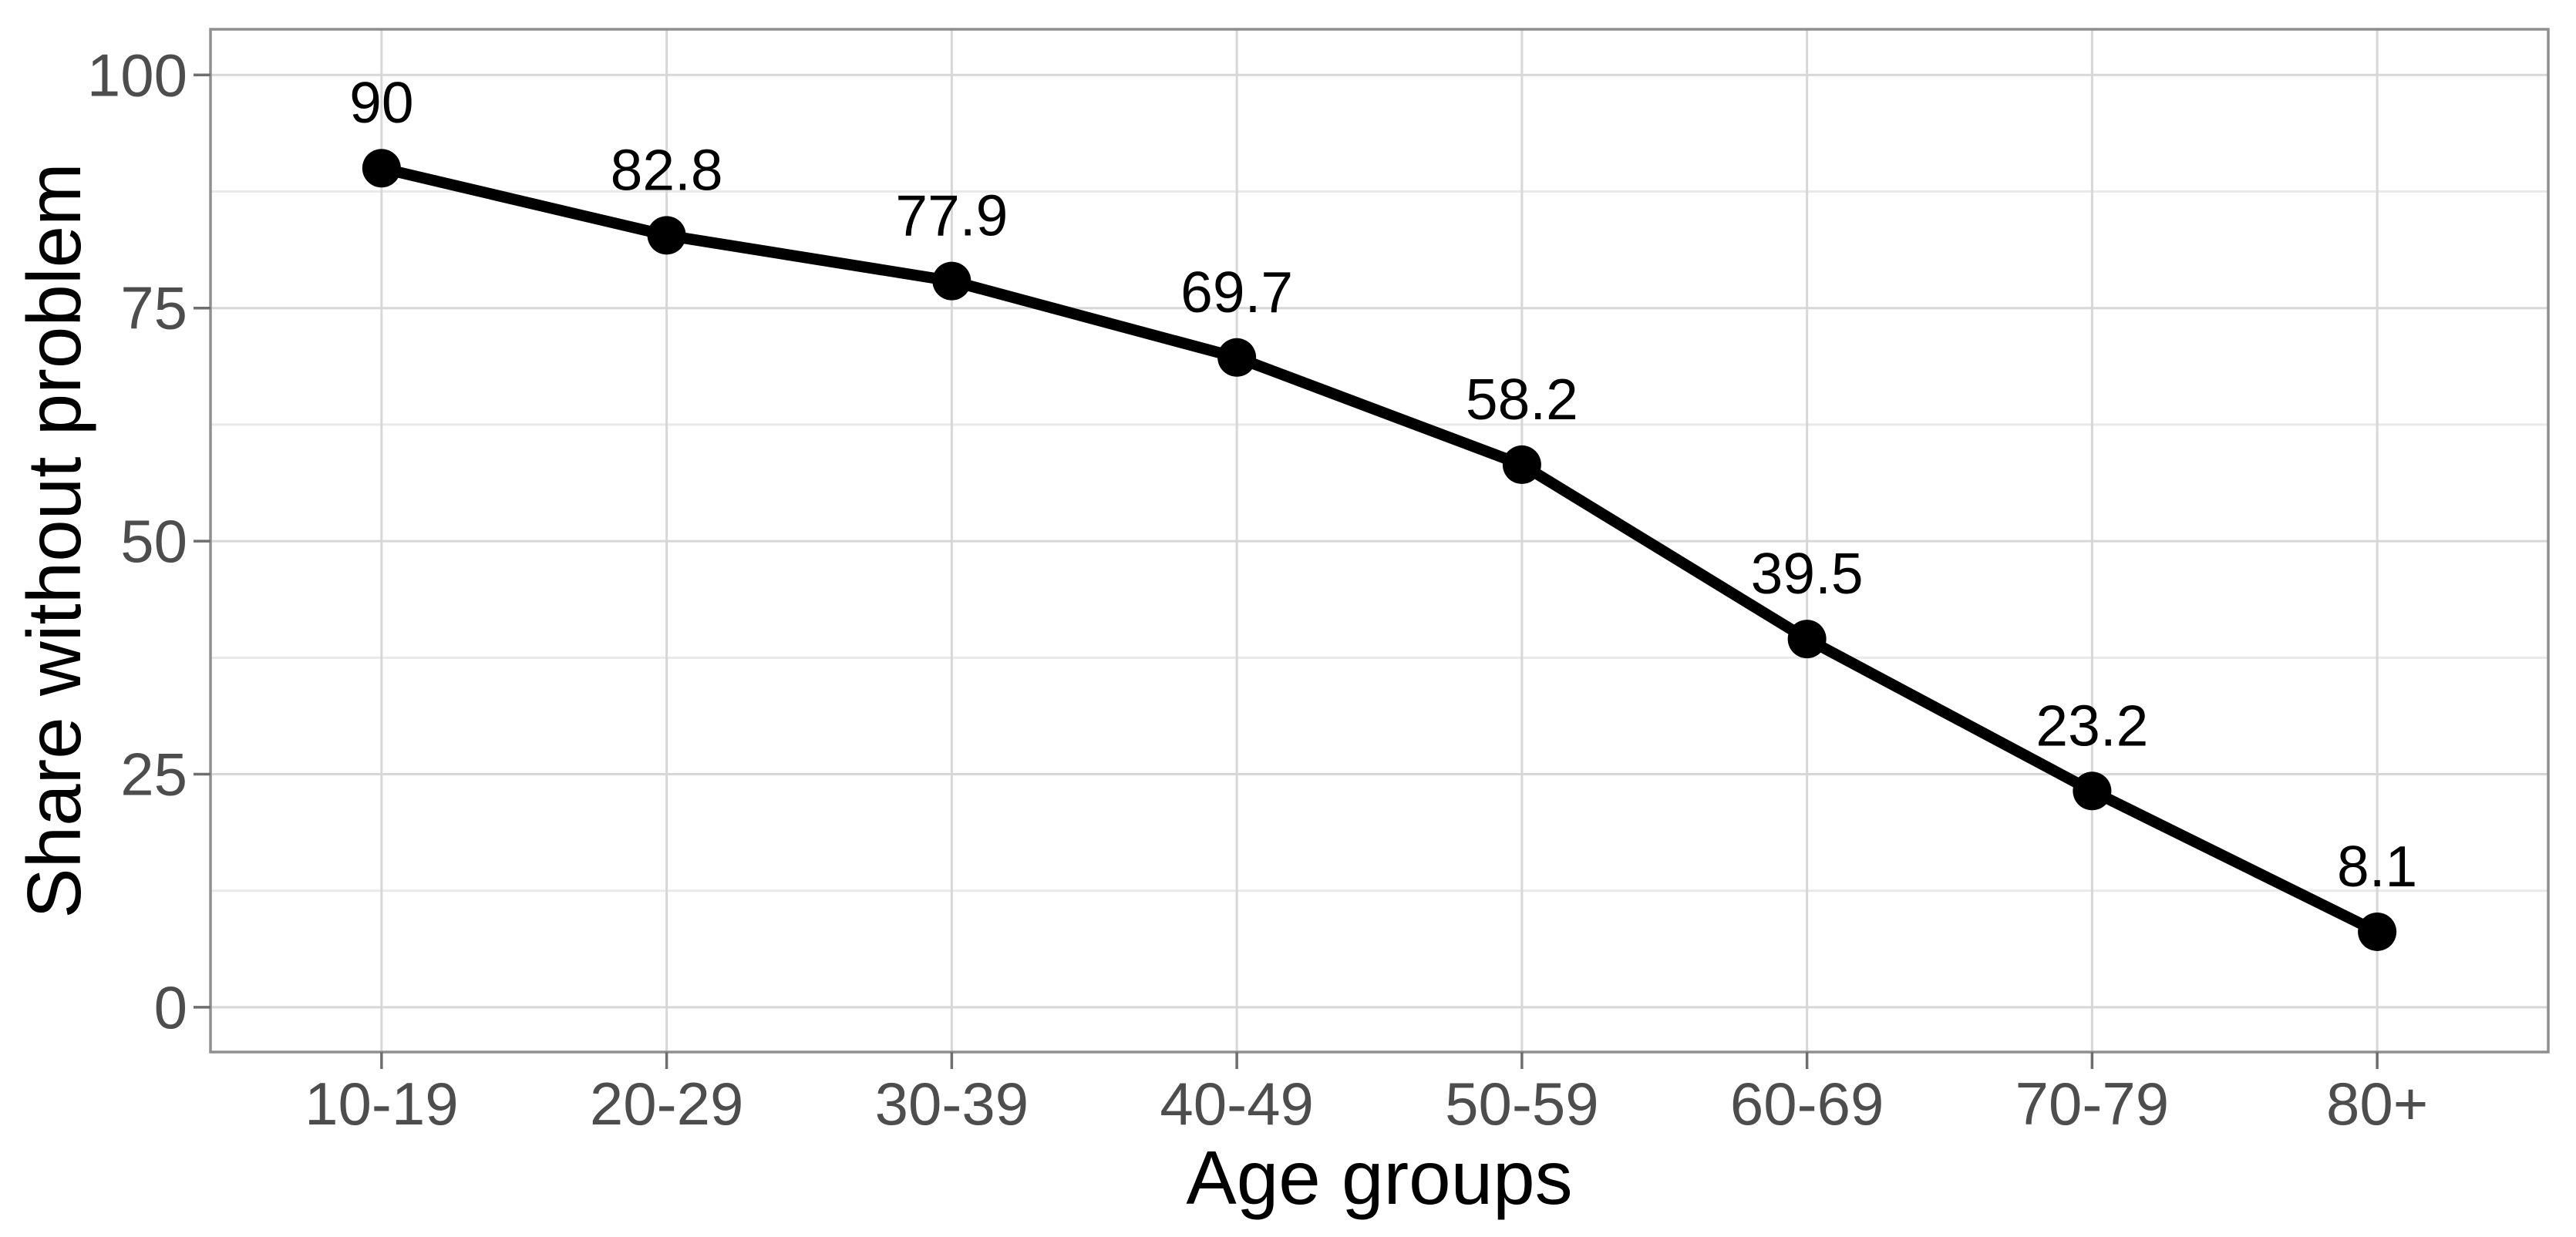 The width and height of the screenshot is (2576, 1237). I want to click on data-point-label: 39.5, so click(1808, 573).